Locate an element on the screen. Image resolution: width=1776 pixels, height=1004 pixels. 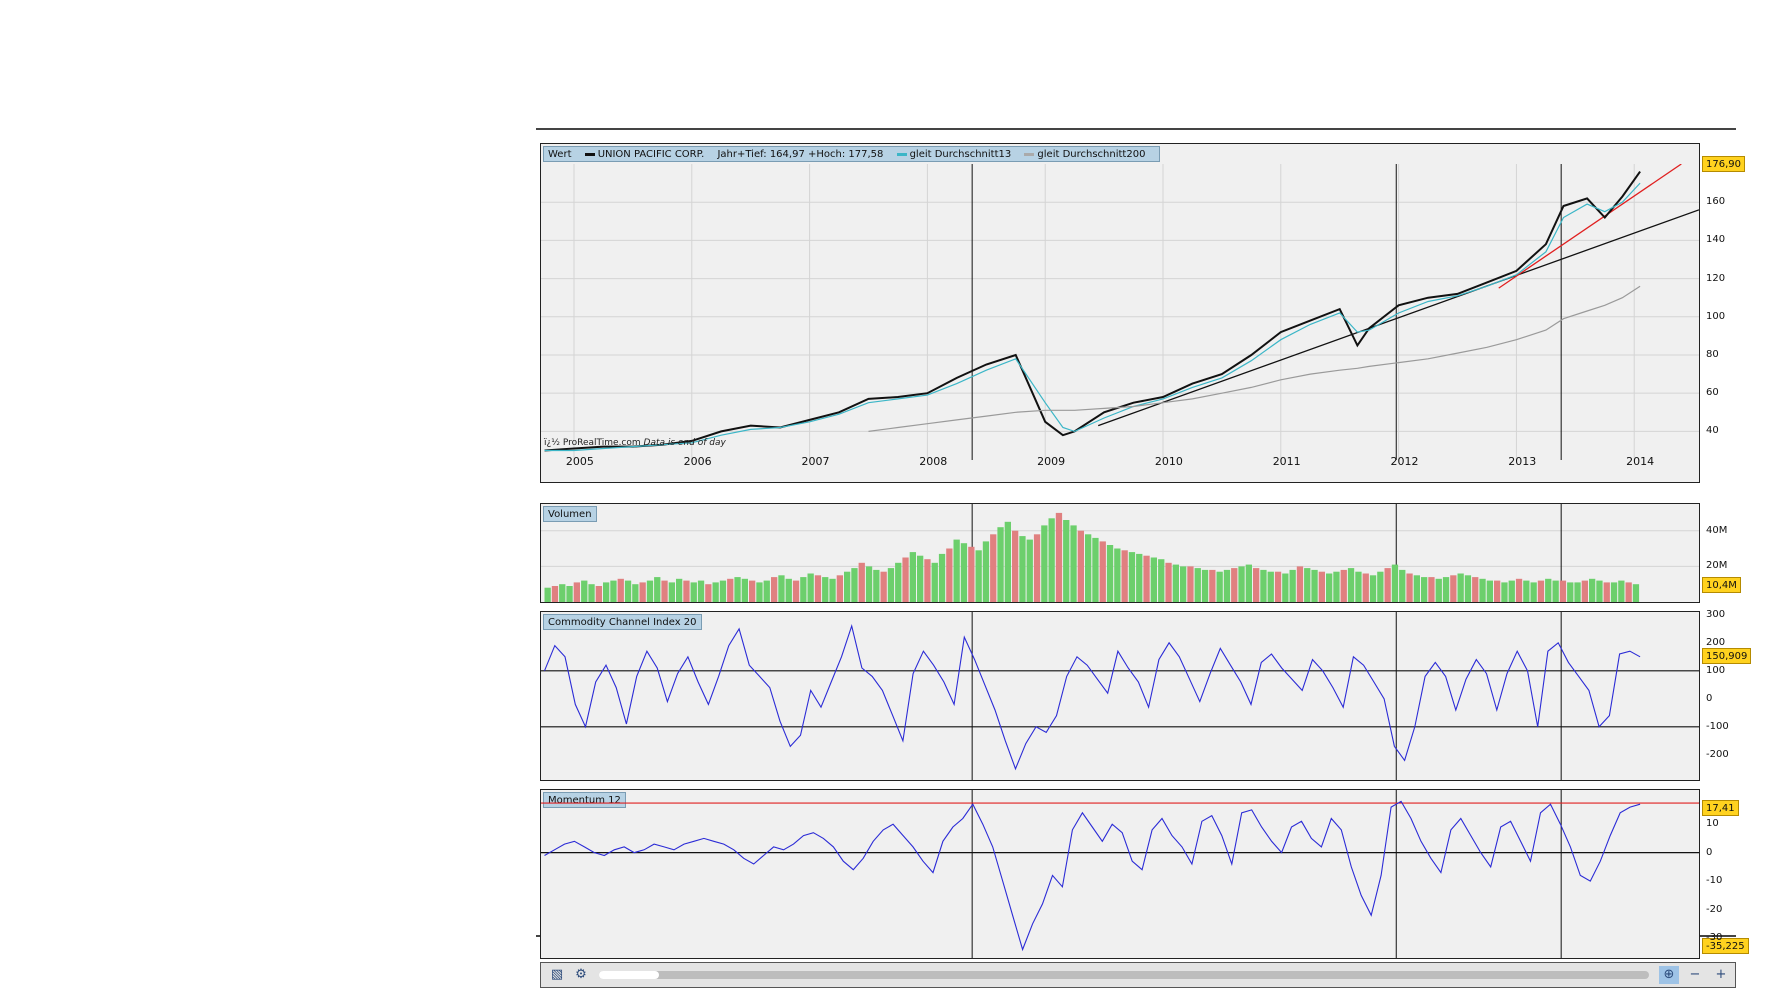
cci-panel: Commodity Channel Index 20 is located at coordinates (1120, 696).